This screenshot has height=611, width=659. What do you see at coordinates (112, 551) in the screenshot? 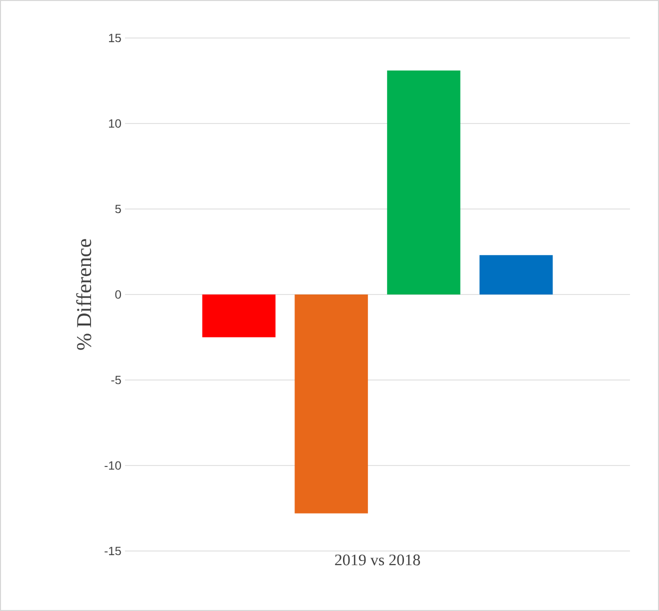
I see `y-tick-label: -15` at bounding box center [112, 551].